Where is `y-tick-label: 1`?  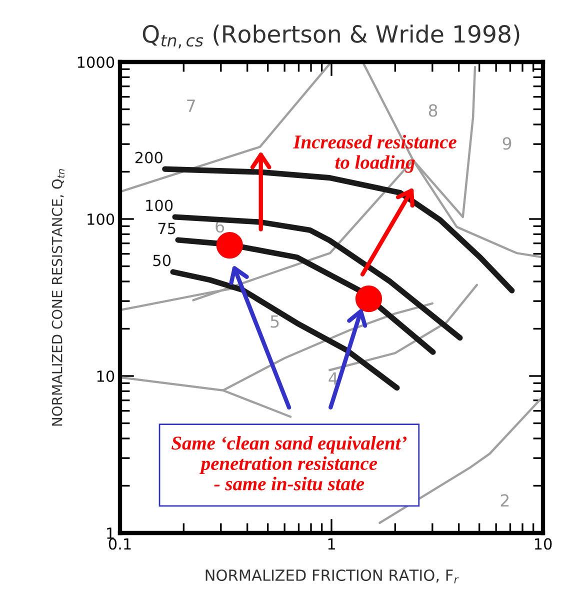 y-tick-label: 1 is located at coordinates (110, 533).